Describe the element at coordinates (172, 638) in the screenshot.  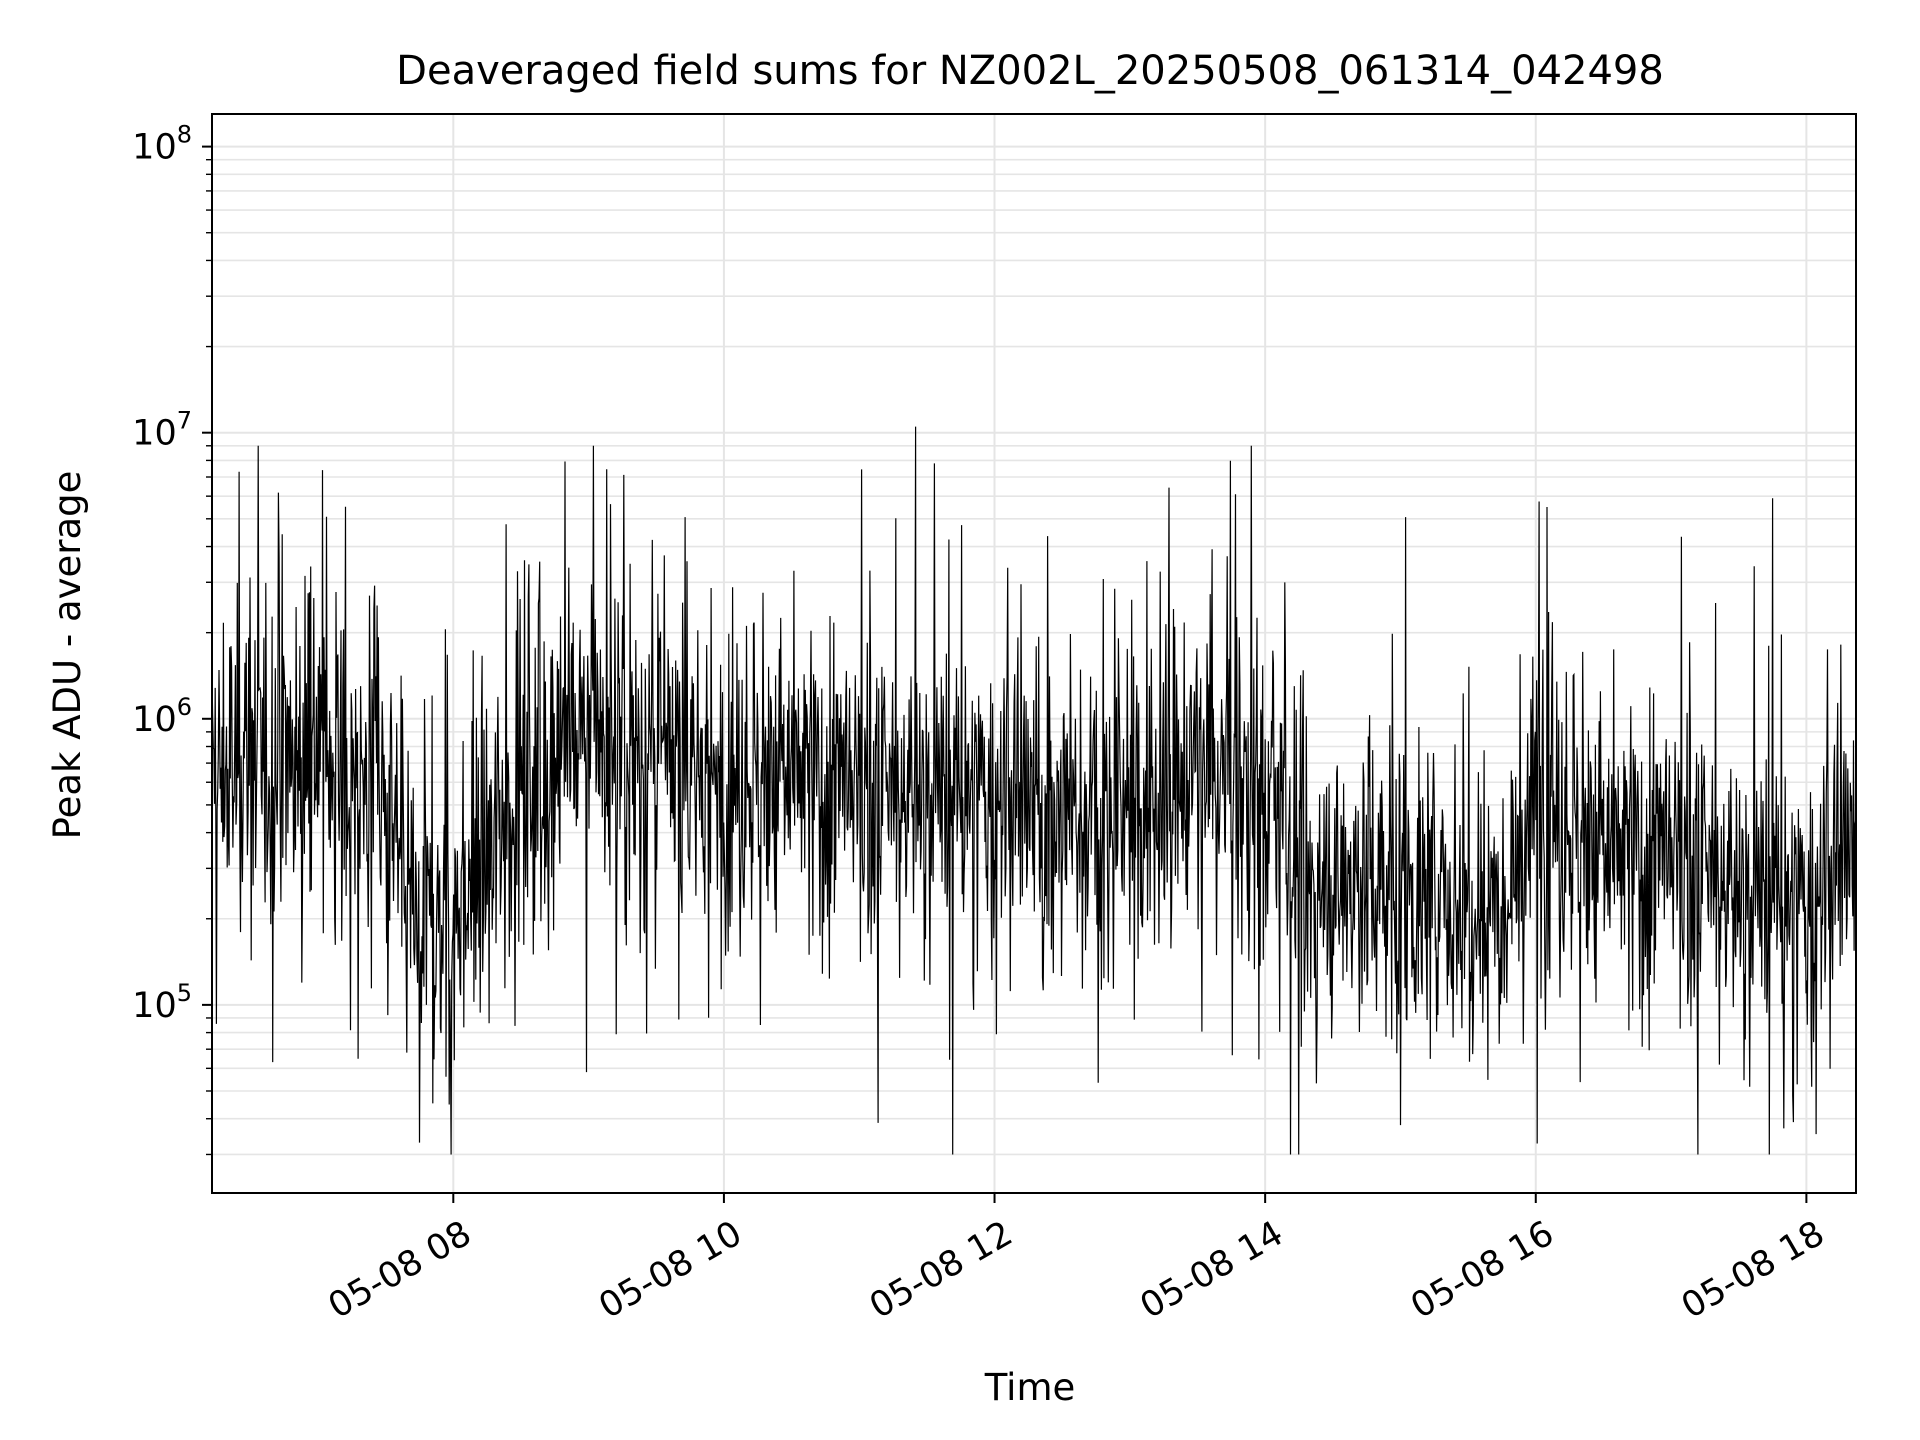
I see `y-axis-ticks: 10⁵ 10⁶ 10⁷ 10⁸` at that location.